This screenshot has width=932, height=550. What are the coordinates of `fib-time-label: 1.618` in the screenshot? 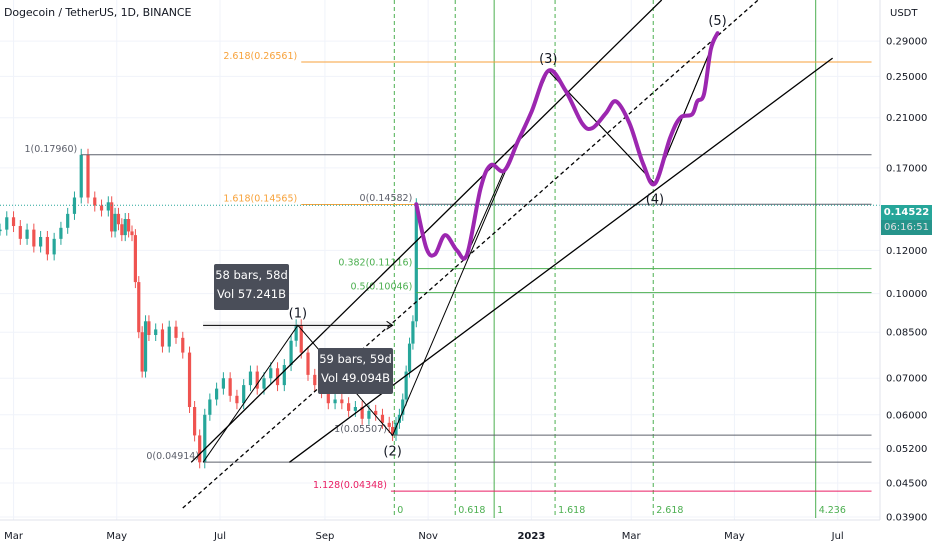 It's located at (571, 510).